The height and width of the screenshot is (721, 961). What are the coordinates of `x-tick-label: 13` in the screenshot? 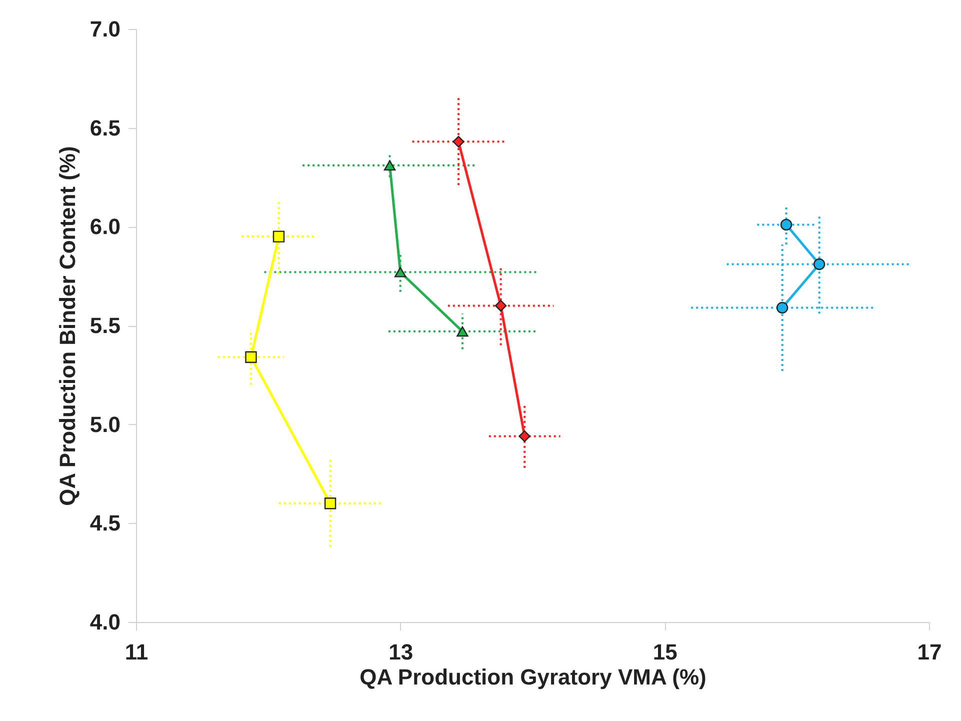 It's located at (401, 652).